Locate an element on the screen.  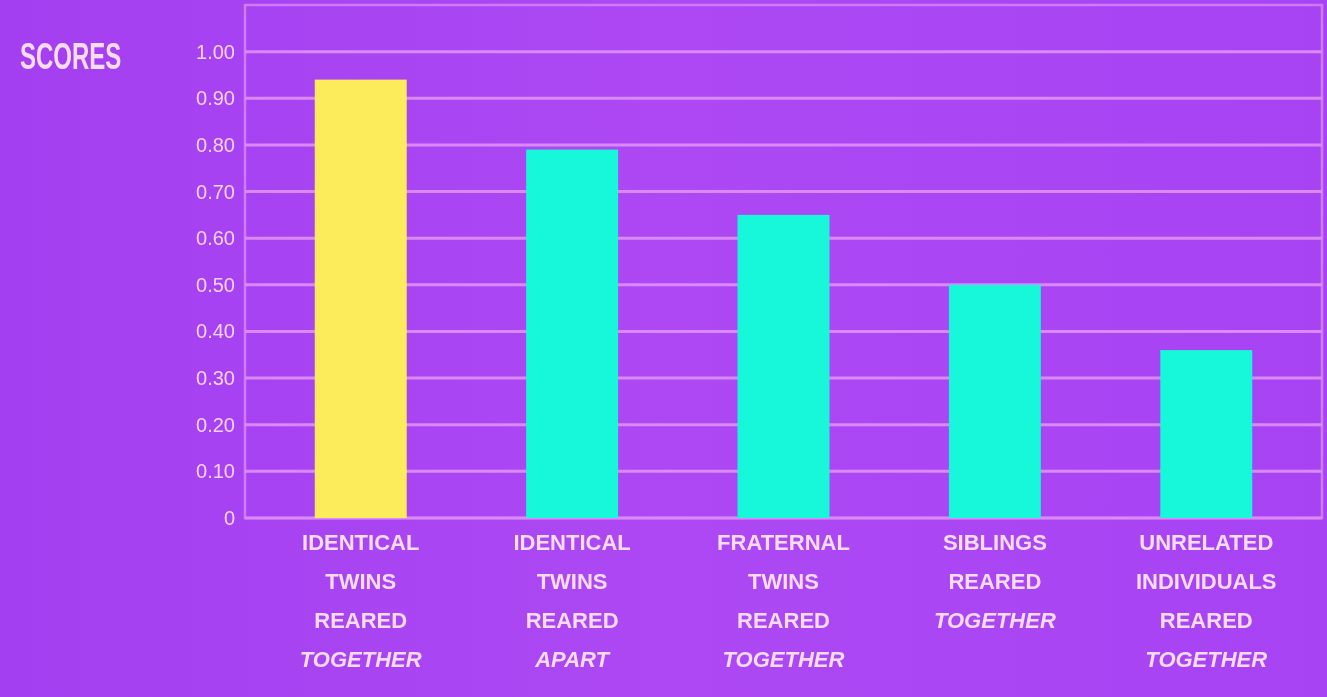
y-tick-label: 0.40 is located at coordinates (215, 331).